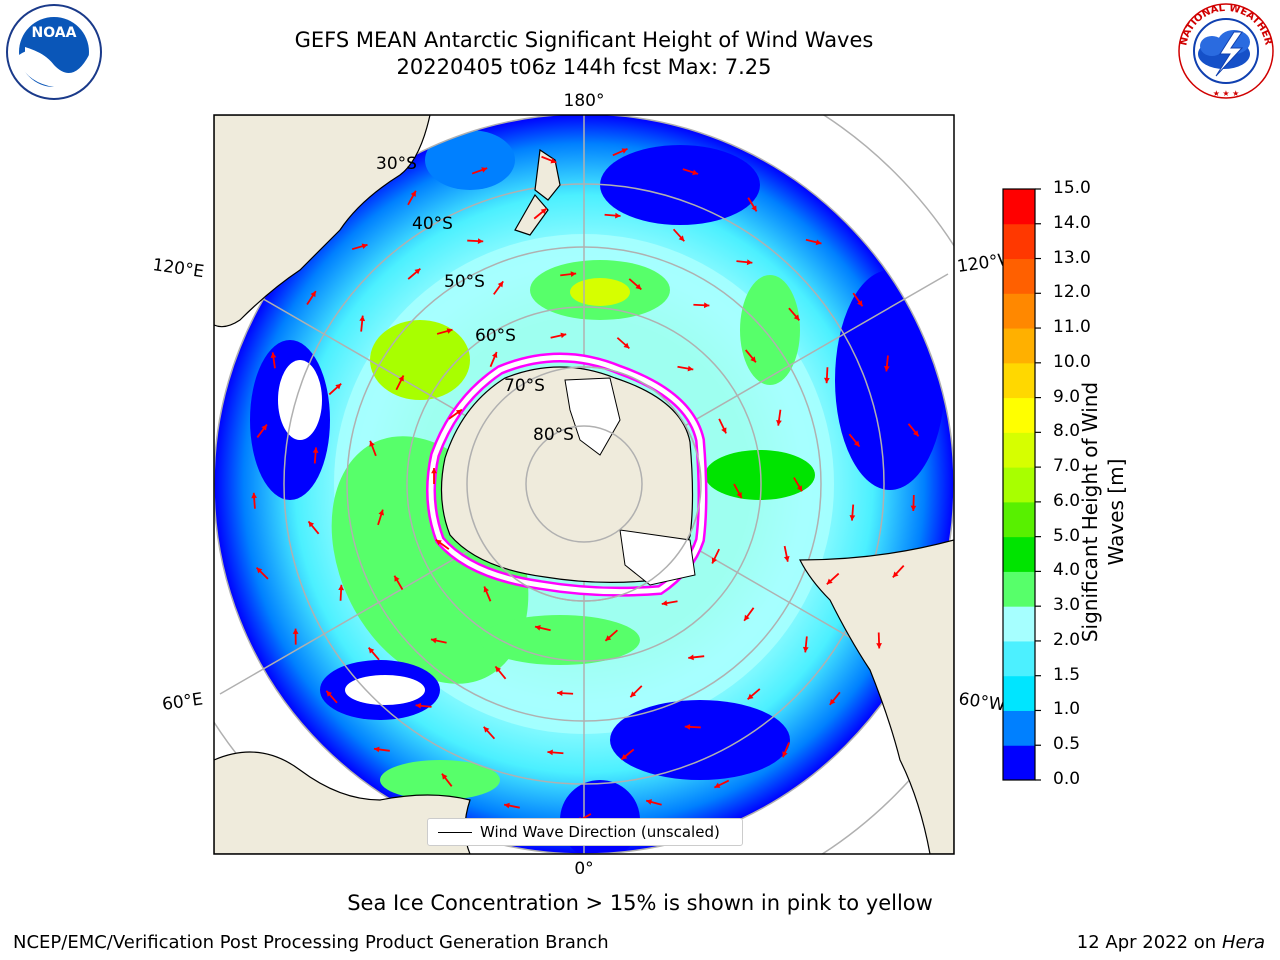 The height and width of the screenshot is (960, 1280). Describe the element at coordinates (1067, 535) in the screenshot. I see `colorbar-tick-label: 5.0` at that location.